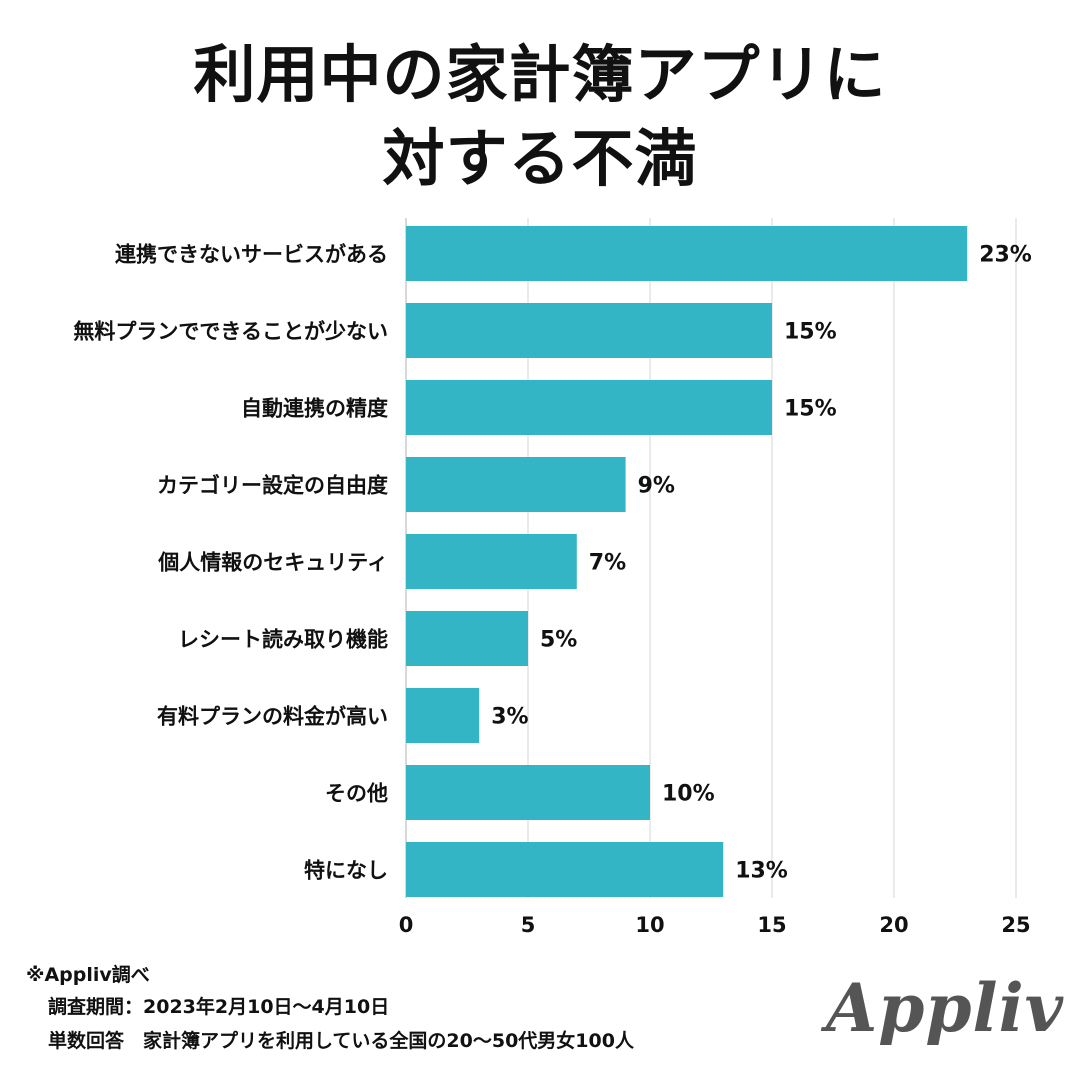 This screenshot has height=1080, width=1080. What do you see at coordinates (272, 717) in the screenshot?
I see `category-label: 有料プランの料金が高い` at bounding box center [272, 717].